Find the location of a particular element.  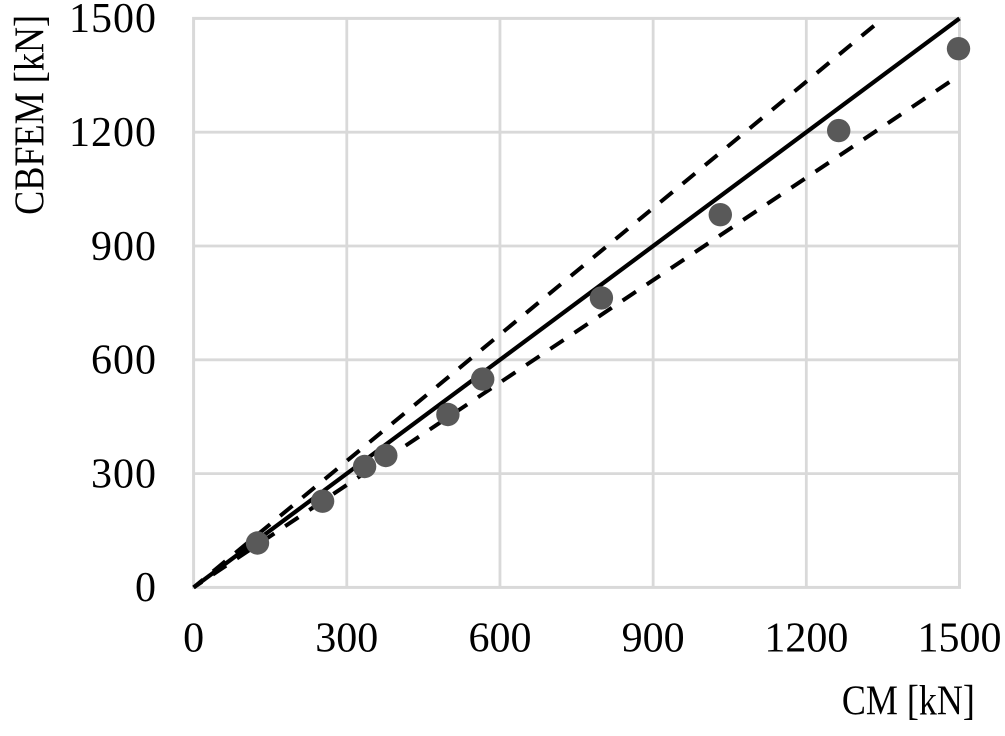

svg-text: CBFEM [kN] is located at coordinates (31, 115).